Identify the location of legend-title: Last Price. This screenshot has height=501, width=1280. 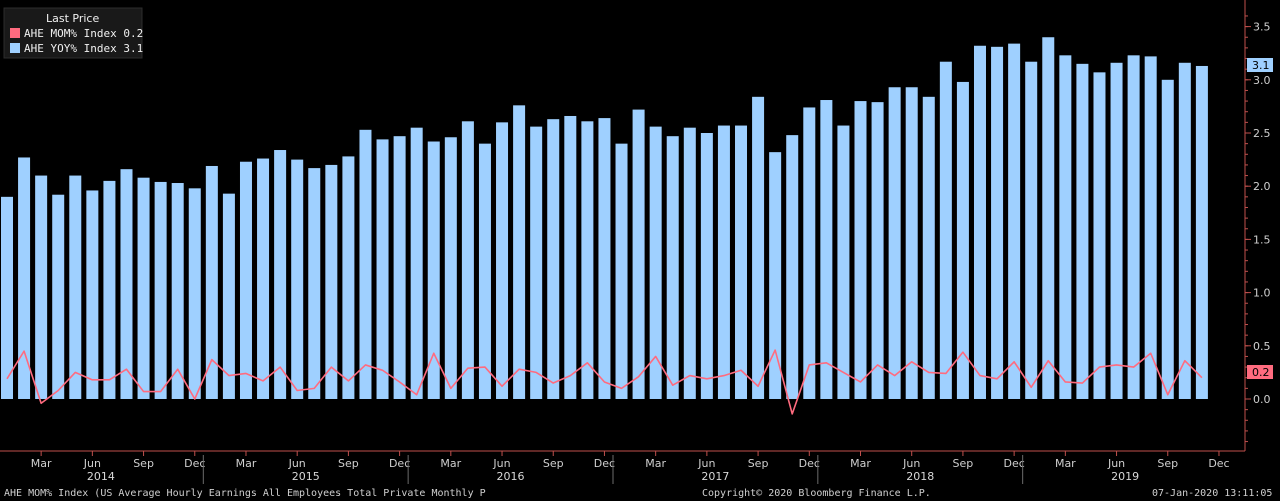
(72, 18).